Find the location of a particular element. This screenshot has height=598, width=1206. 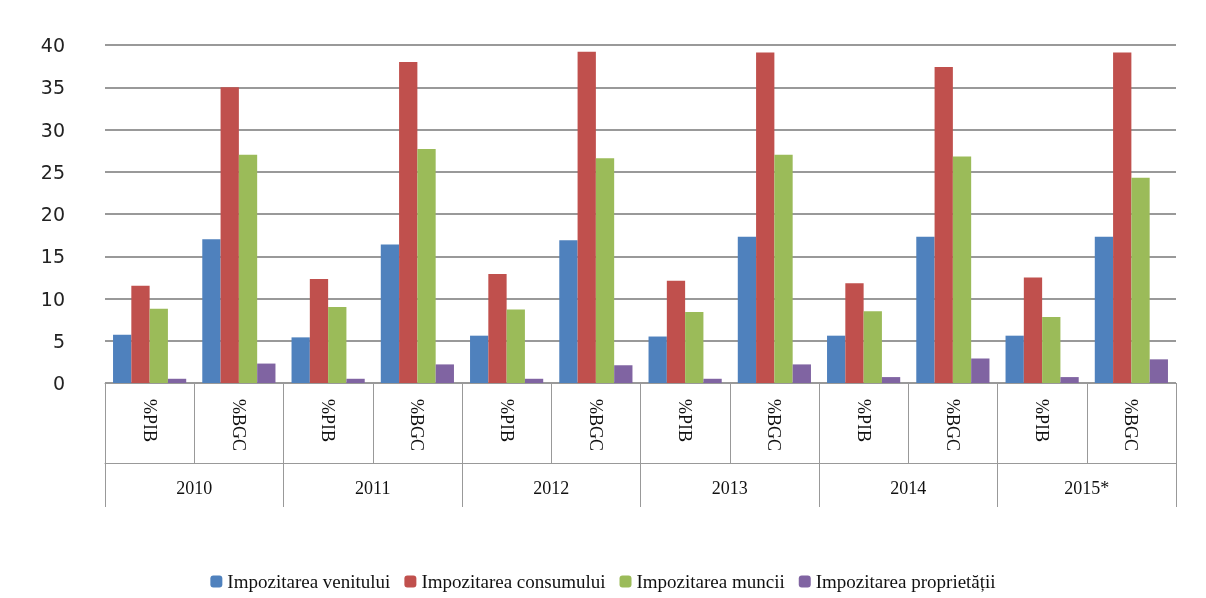

text: 2012 is located at coordinates (551, 488).